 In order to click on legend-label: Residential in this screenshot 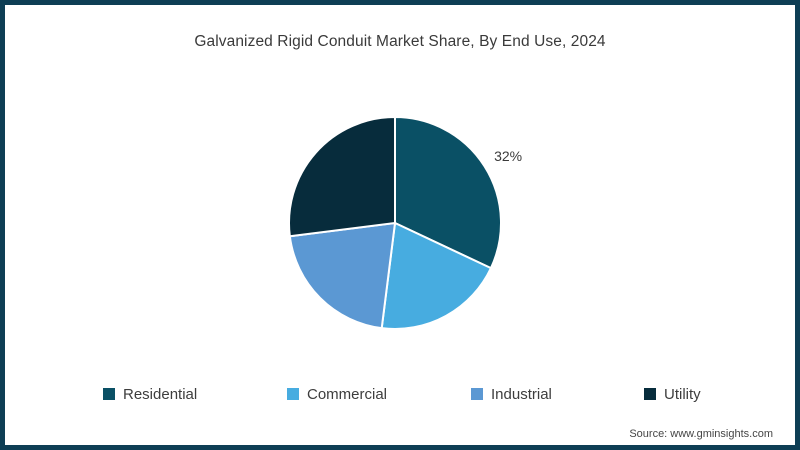, I will do `click(160, 394)`.